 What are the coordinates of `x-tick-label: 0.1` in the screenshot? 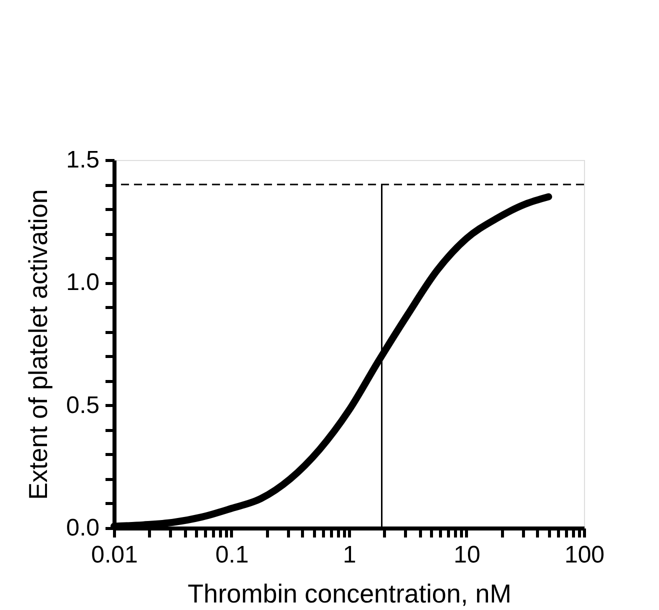 It's located at (232, 555).